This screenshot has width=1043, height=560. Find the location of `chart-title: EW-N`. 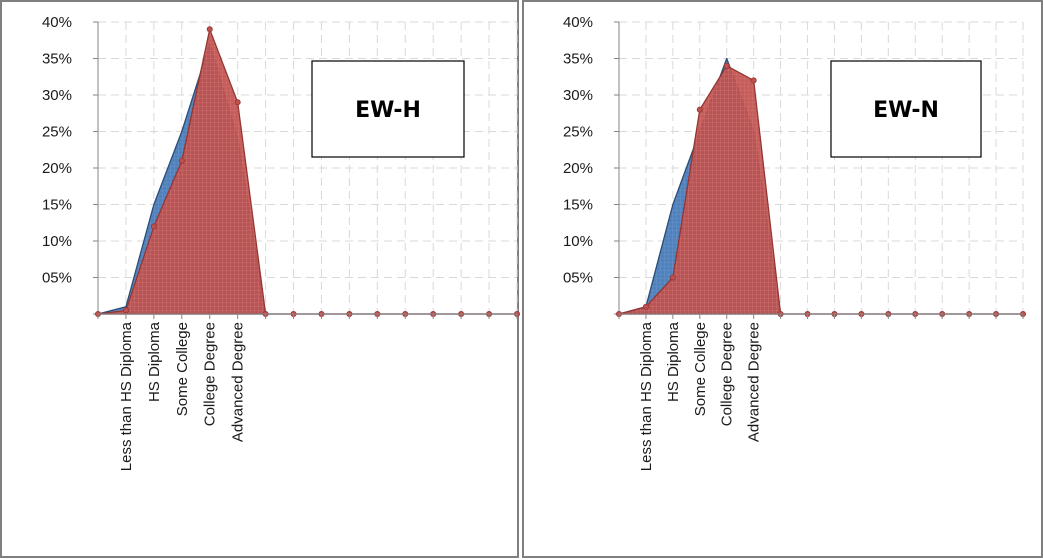

chart-title: EW-N is located at coordinates (906, 110).